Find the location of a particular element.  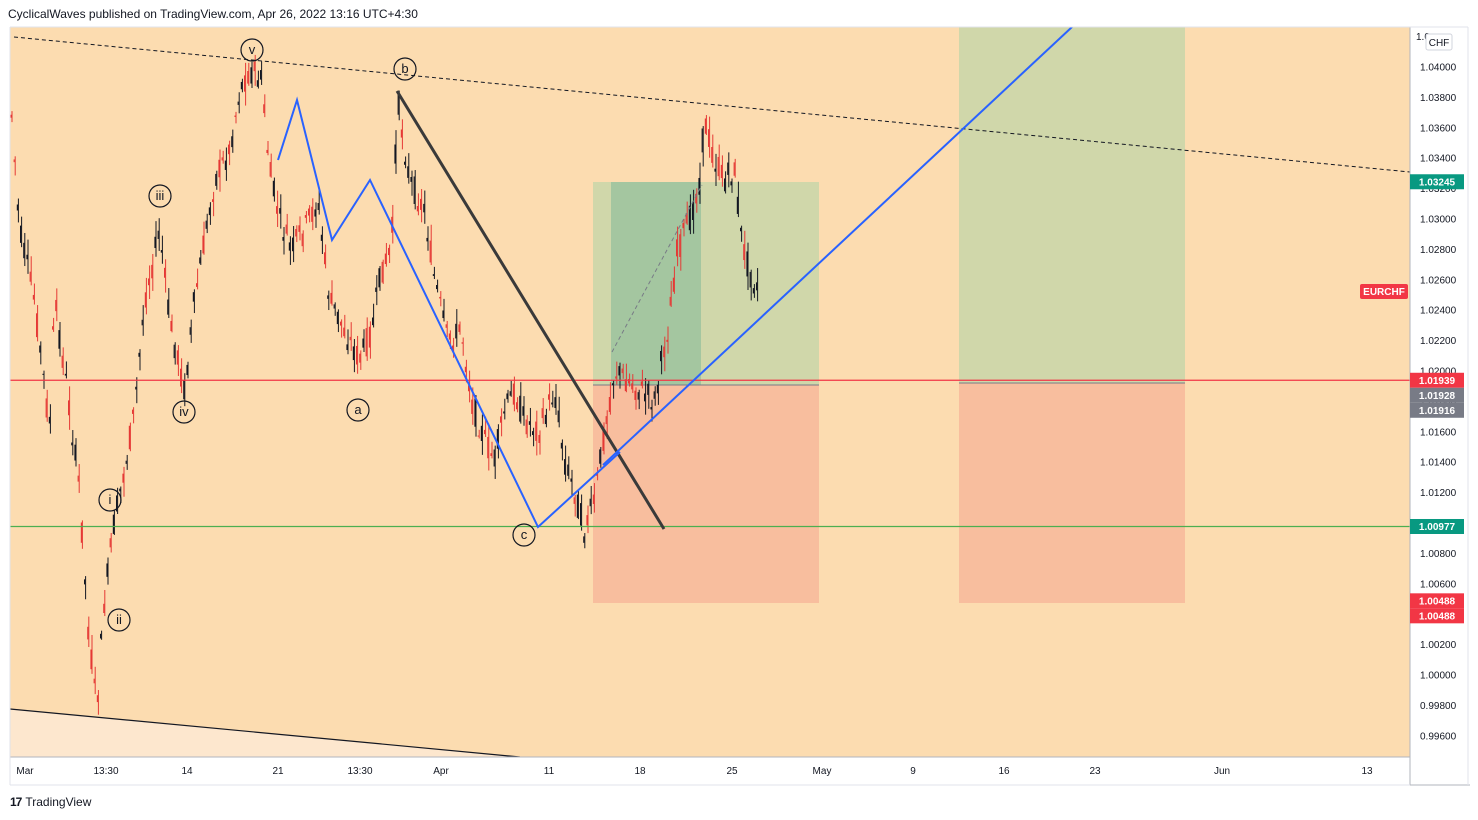

price-tick-label: 1.02600 is located at coordinates (1438, 280).